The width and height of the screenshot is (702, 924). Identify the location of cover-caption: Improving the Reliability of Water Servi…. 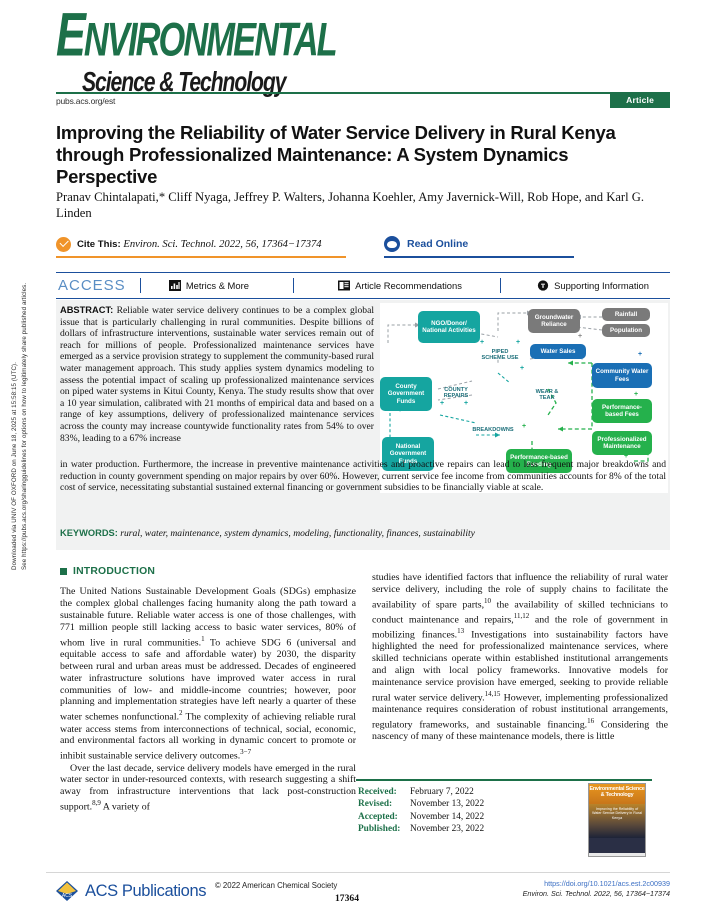
(617, 821).